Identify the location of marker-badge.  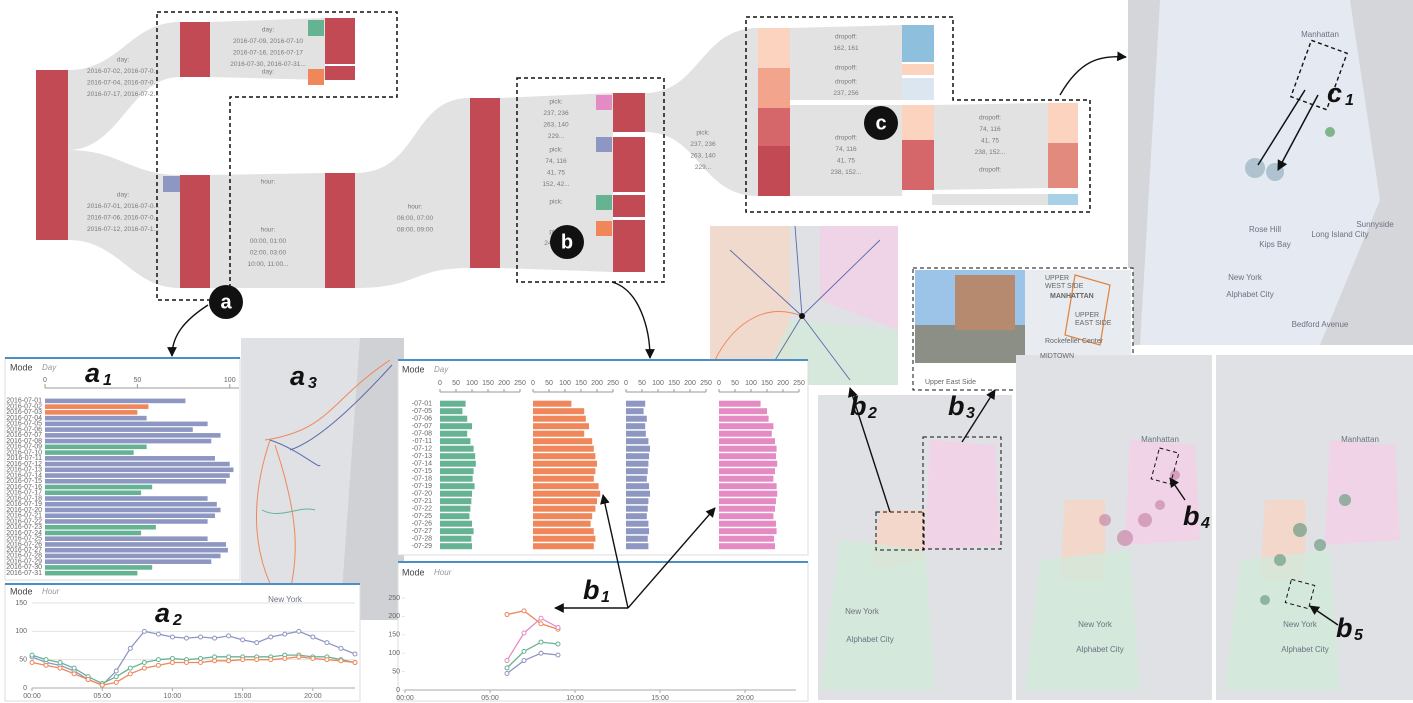
(226, 302).